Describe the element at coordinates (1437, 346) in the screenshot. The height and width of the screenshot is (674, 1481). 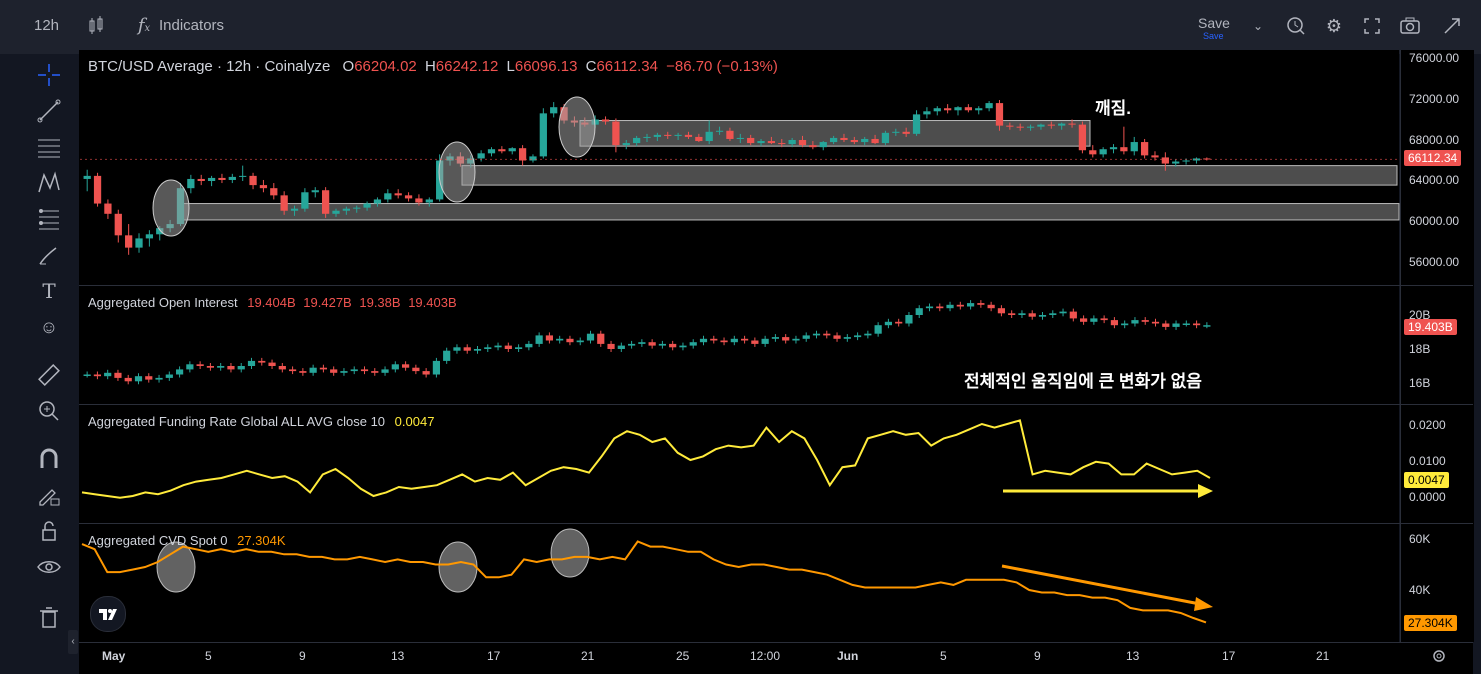
I see `price-axis` at that location.